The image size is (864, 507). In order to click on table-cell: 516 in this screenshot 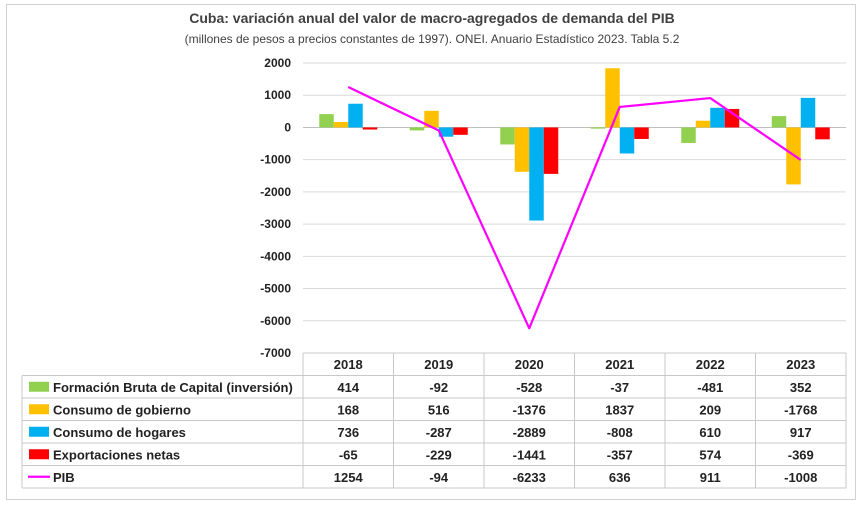, I will do `click(439, 409)`.